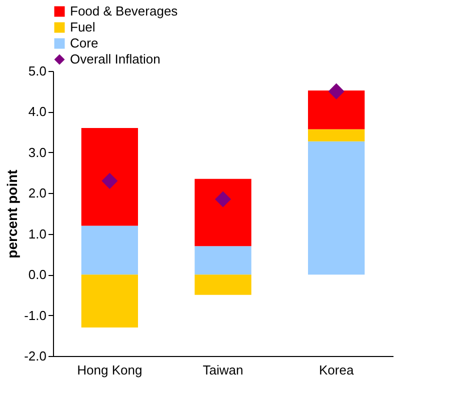 The width and height of the screenshot is (460, 408). Describe the element at coordinates (336, 370) in the screenshot. I see `x-tick-label: Korea` at that location.